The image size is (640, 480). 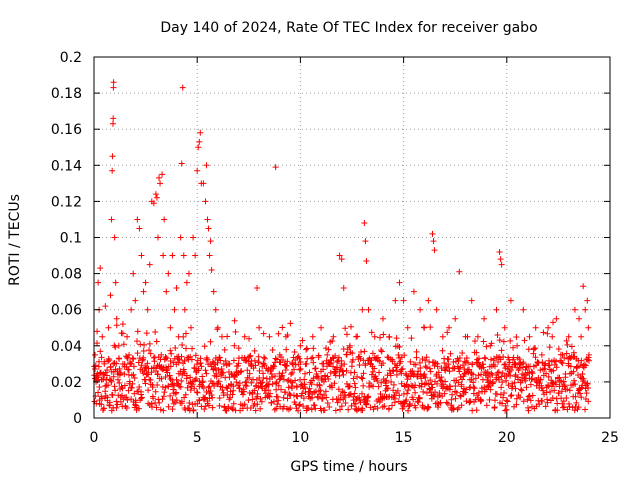 I want to click on y-tick-labels: 0 0.02 0.04 0.06 0.08 0.1 0.12 0.14 0.16 0.18 0.2, so click(x=66, y=238).